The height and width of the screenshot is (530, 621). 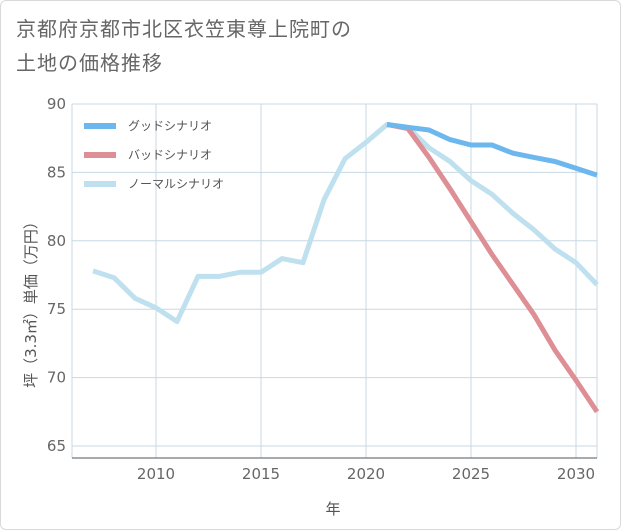 What do you see at coordinates (296, 46) in the screenshot?
I see `chart-title: 京都府京都市北区衣笠東尊上院町の 土地の価格推移` at bounding box center [296, 46].